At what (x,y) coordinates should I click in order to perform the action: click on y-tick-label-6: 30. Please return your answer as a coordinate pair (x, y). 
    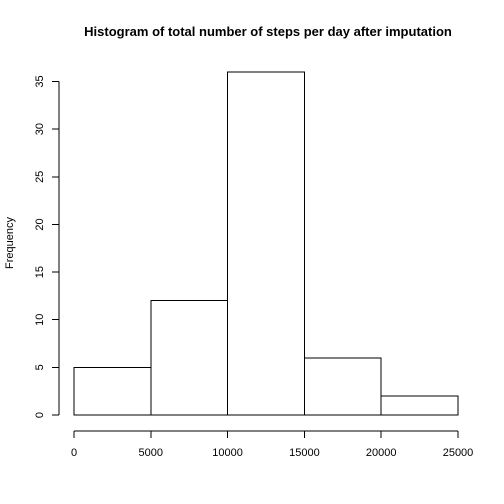
    Looking at the image, I should click on (40, 129).